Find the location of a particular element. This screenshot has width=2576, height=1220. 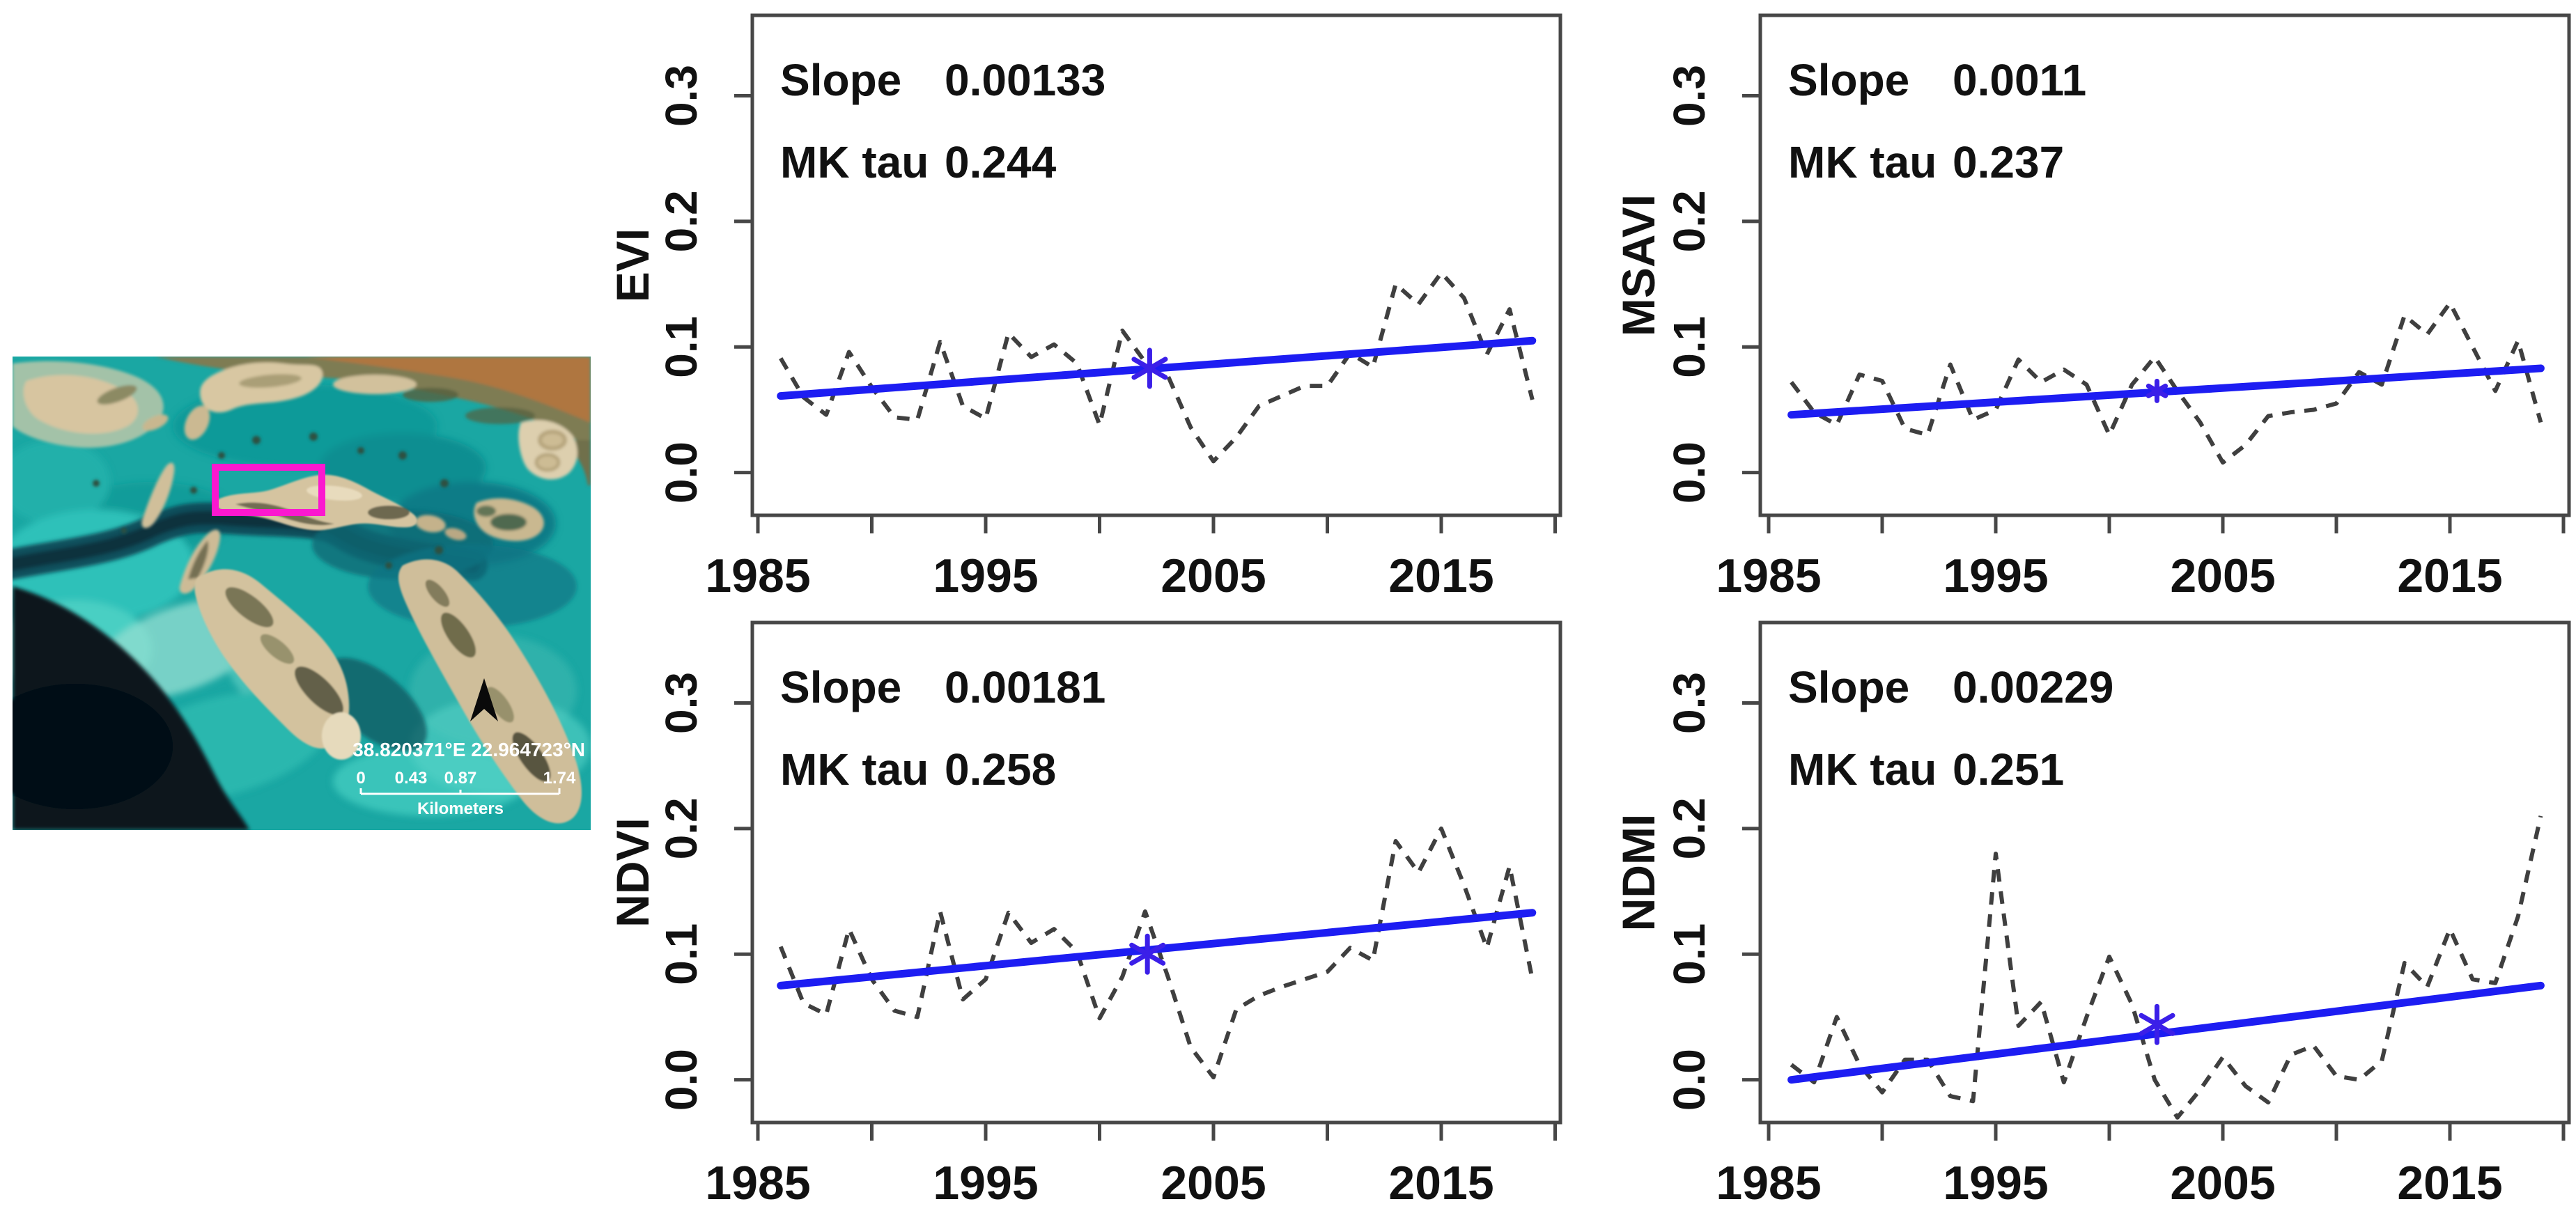

mk-tau-value: 0.237 is located at coordinates (2009, 162).